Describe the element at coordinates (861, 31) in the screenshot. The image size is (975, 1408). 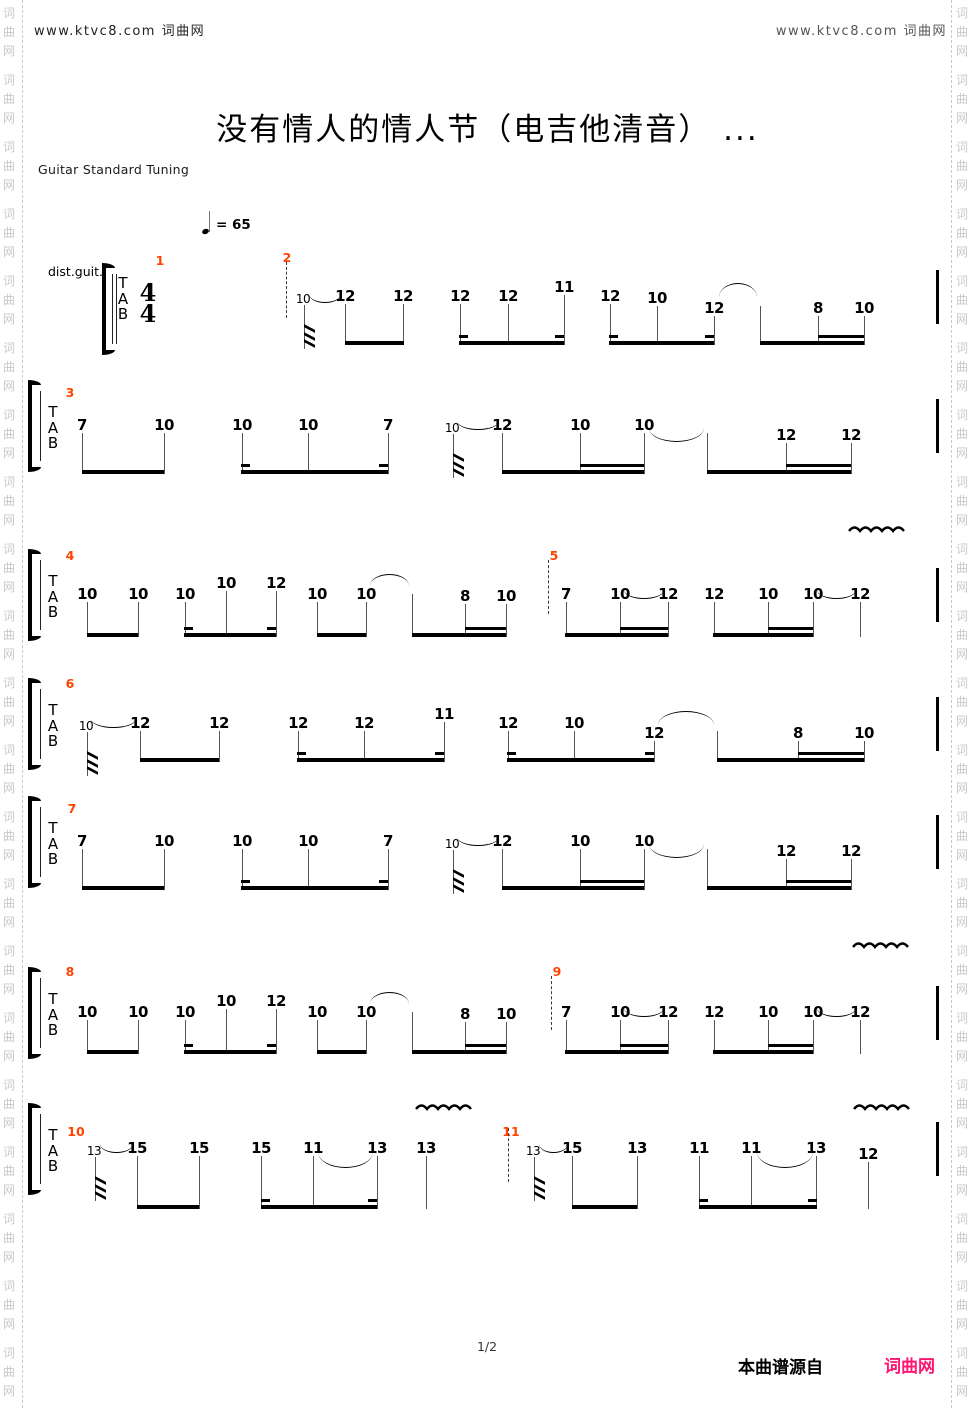
I see `site-header-right: www.ktvc8.com 词曲网` at that location.